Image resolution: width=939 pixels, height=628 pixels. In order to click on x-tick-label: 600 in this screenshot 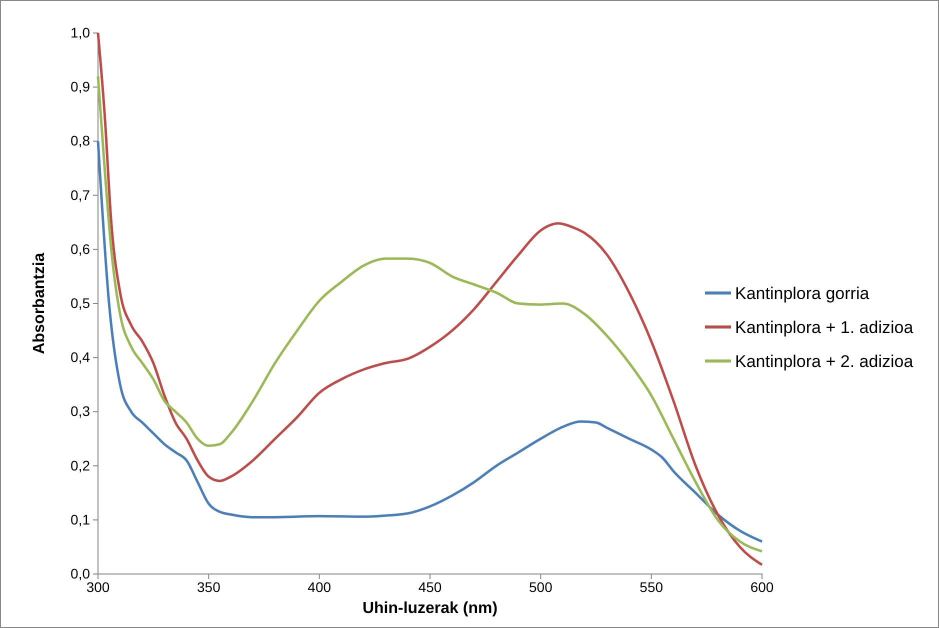, I will do `click(762, 586)`.